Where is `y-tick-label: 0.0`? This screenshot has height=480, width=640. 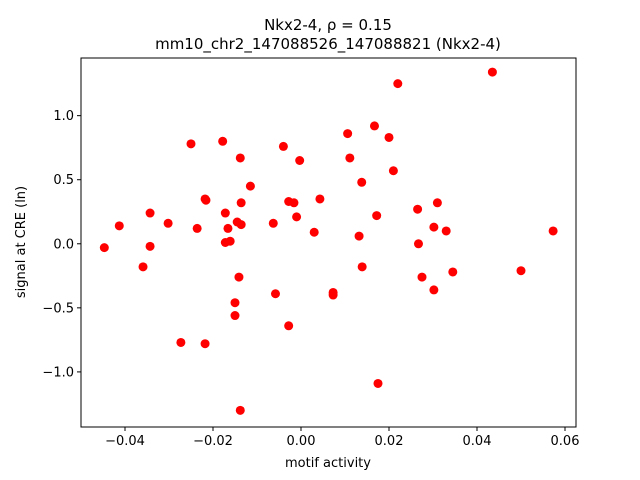 y-tick-label: 0.0 is located at coordinates (63, 244).